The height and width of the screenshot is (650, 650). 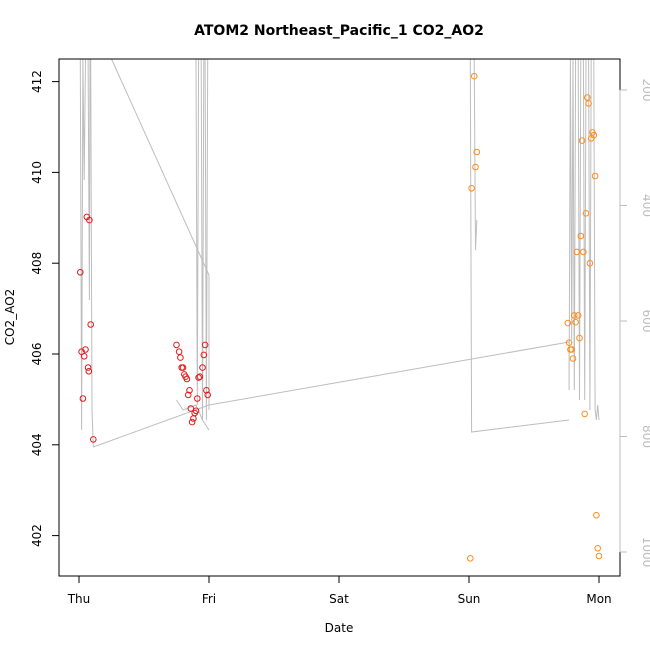 I want to click on x-tick-label: Sat, so click(x=339, y=599).